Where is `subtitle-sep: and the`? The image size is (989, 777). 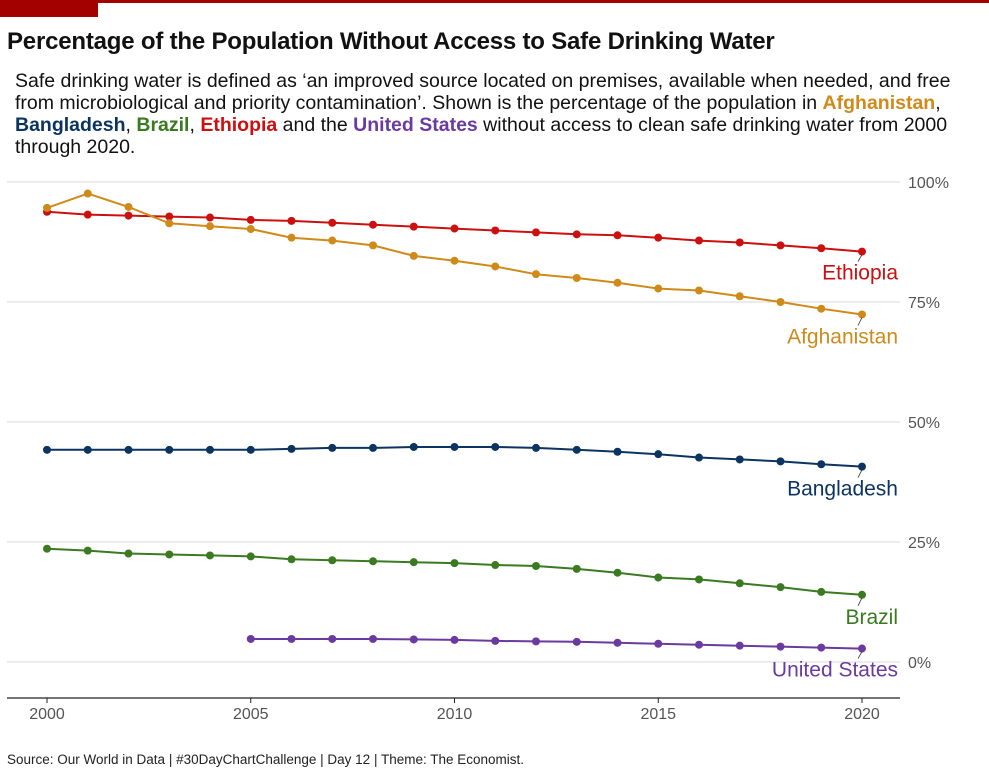 subtitle-sep: and the is located at coordinates (315, 125).